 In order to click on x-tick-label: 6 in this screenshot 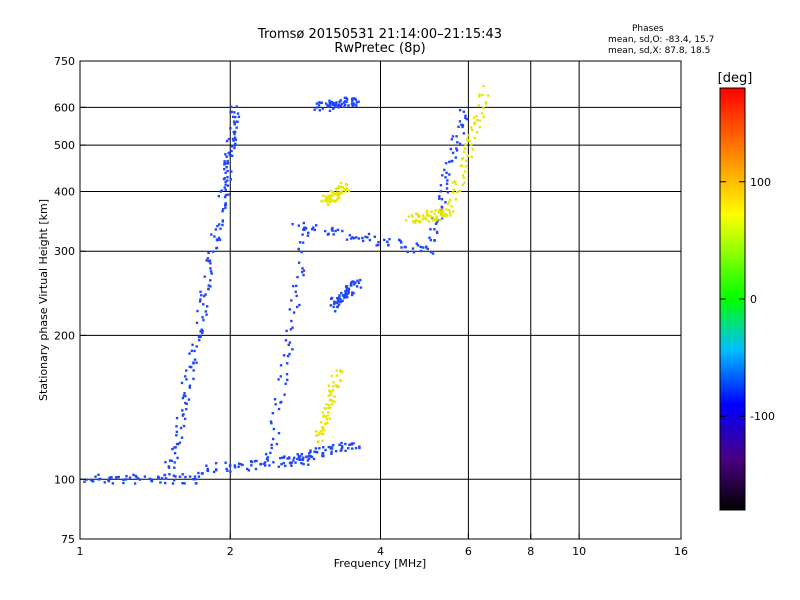, I will do `click(468, 551)`.